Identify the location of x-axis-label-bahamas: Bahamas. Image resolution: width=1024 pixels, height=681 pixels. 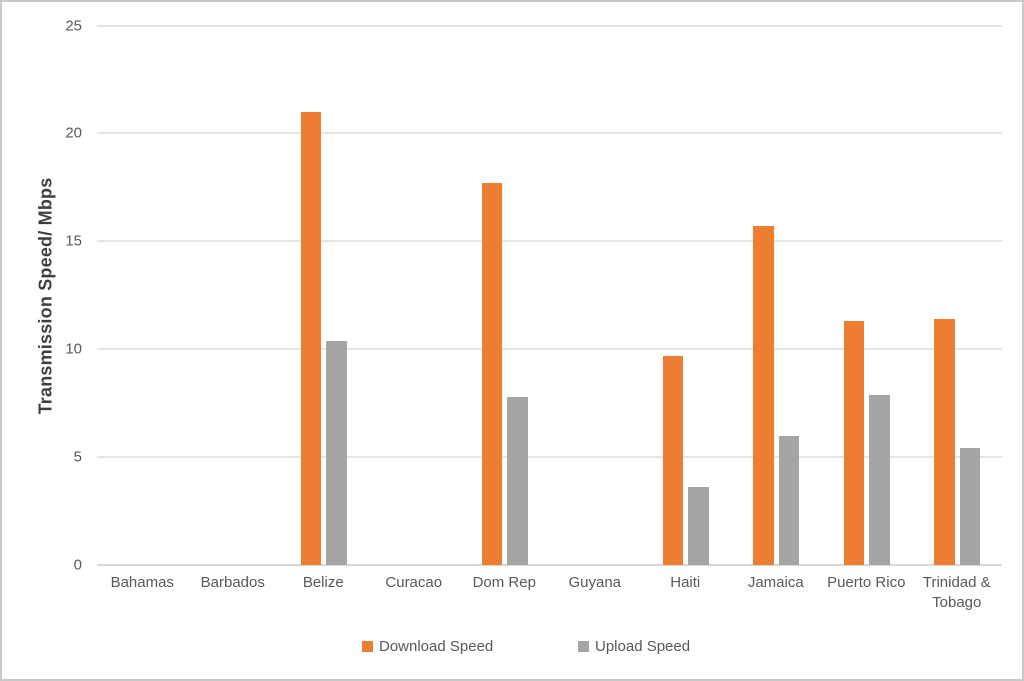
(142, 582).